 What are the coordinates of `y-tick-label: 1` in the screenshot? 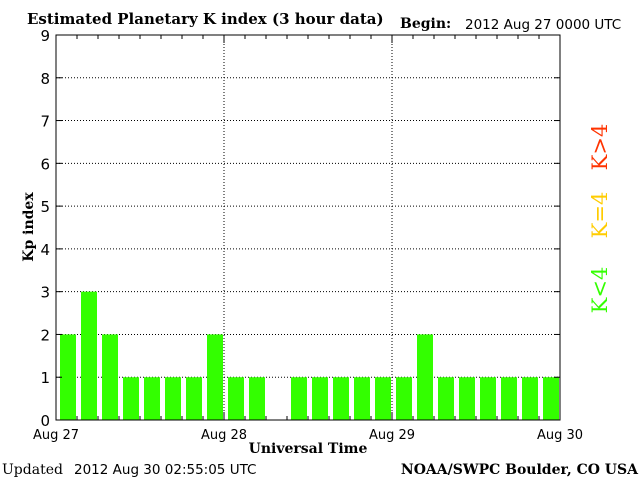 It's located at (45, 378).